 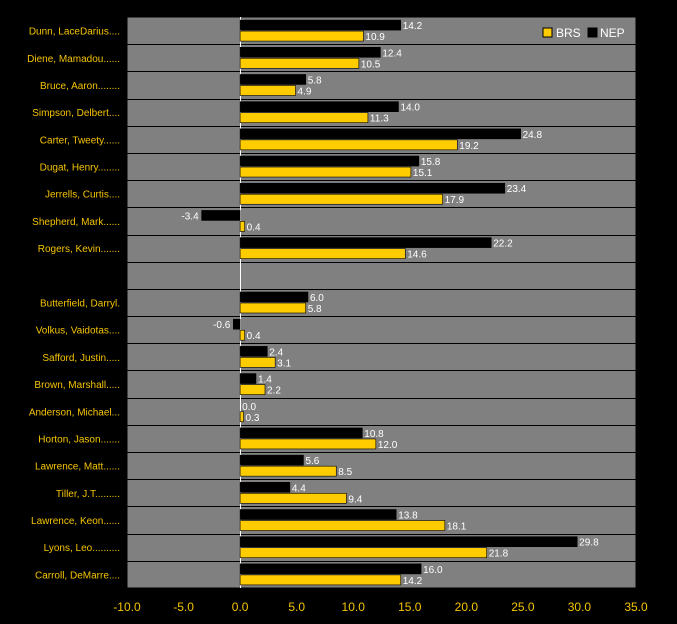 I want to click on brs-value-label: 0.3, so click(x=253, y=418).